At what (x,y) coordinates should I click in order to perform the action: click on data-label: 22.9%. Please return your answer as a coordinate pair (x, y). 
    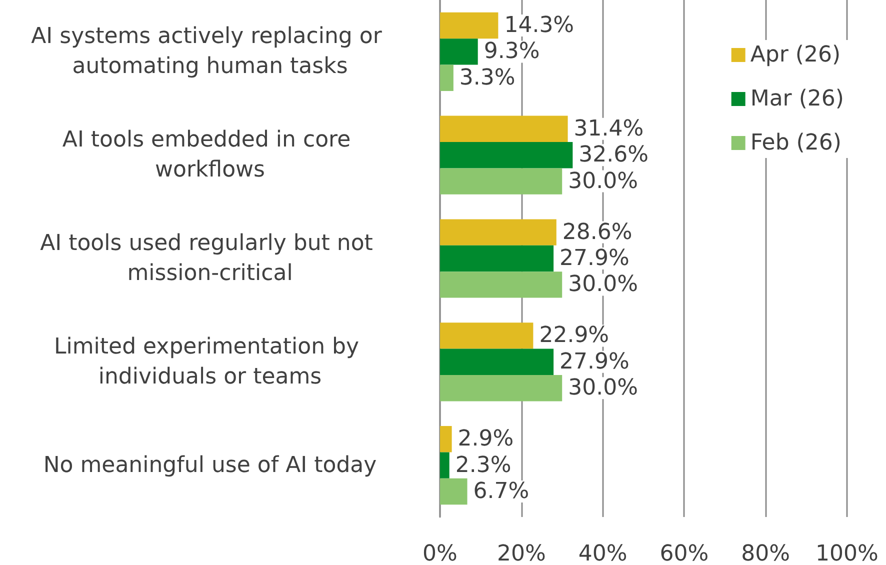
    Looking at the image, I should click on (574, 335).